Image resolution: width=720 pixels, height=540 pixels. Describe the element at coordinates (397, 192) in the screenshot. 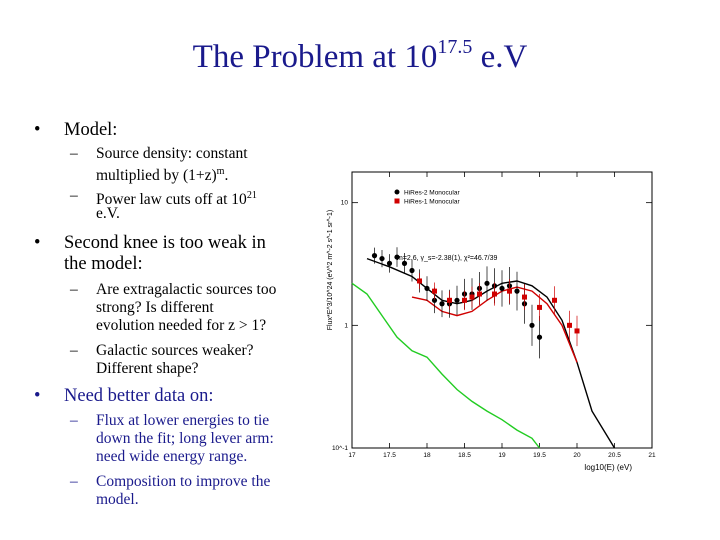

I see `legend-marker-hires2` at that location.